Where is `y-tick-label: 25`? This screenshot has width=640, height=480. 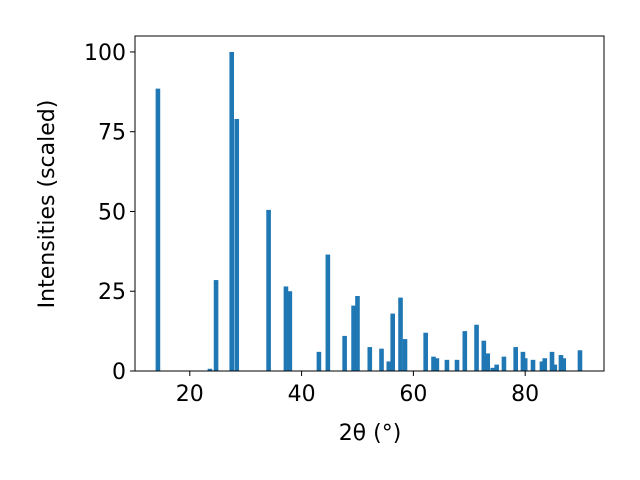
y-tick-label: 25 is located at coordinates (112, 292).